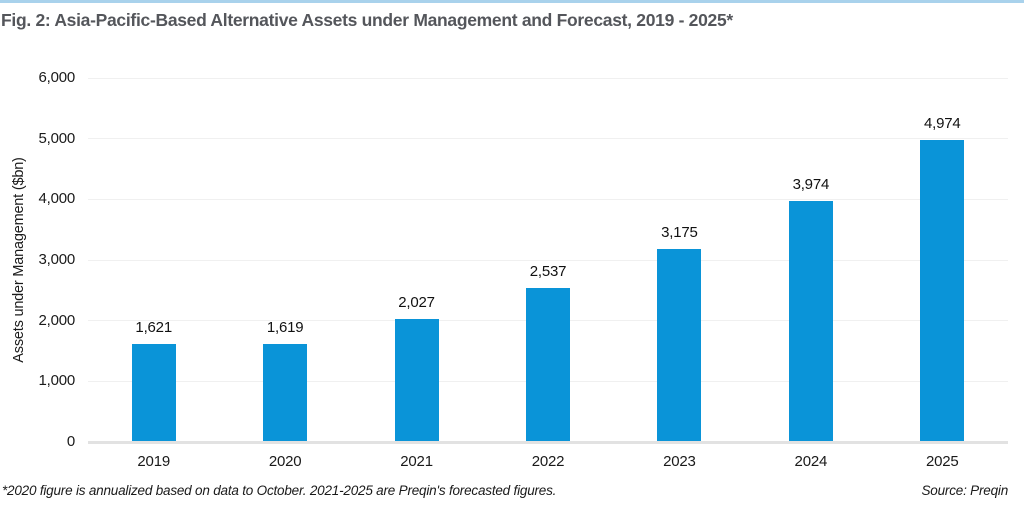  I want to click on bar-value-label: 1,621, so click(153, 327).